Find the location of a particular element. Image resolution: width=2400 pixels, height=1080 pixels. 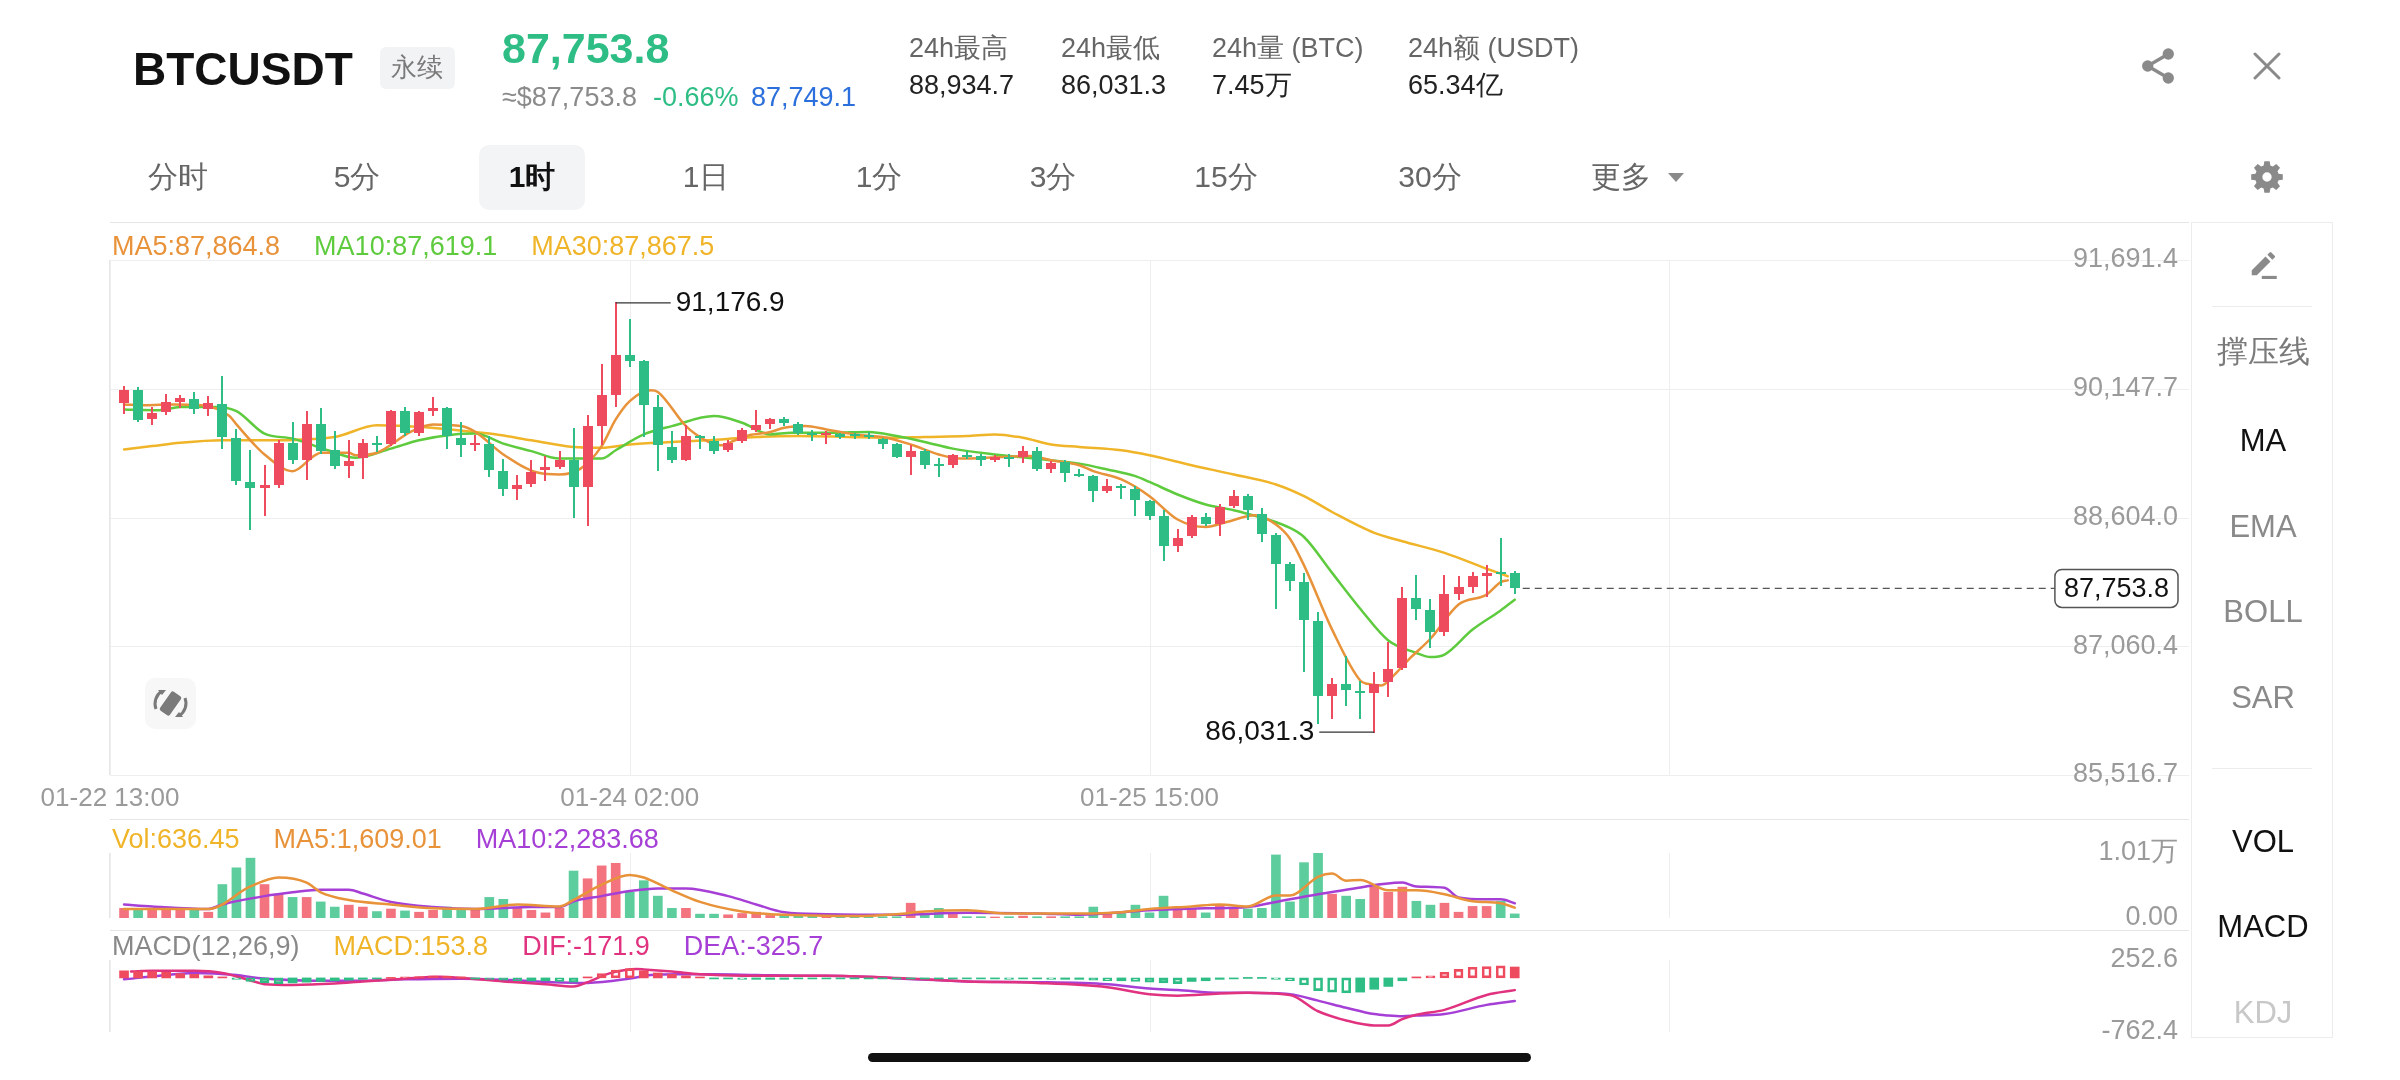

text: 30分 is located at coordinates (1430, 177).